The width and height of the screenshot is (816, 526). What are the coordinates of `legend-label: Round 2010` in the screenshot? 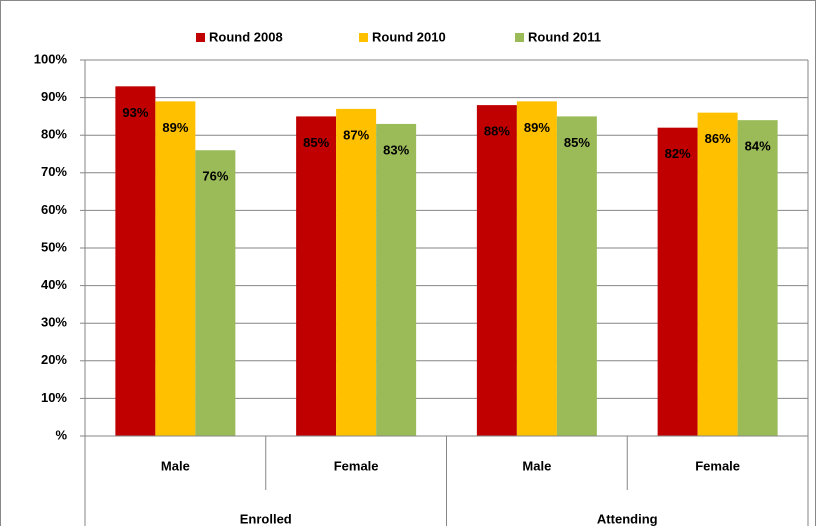 It's located at (409, 36).